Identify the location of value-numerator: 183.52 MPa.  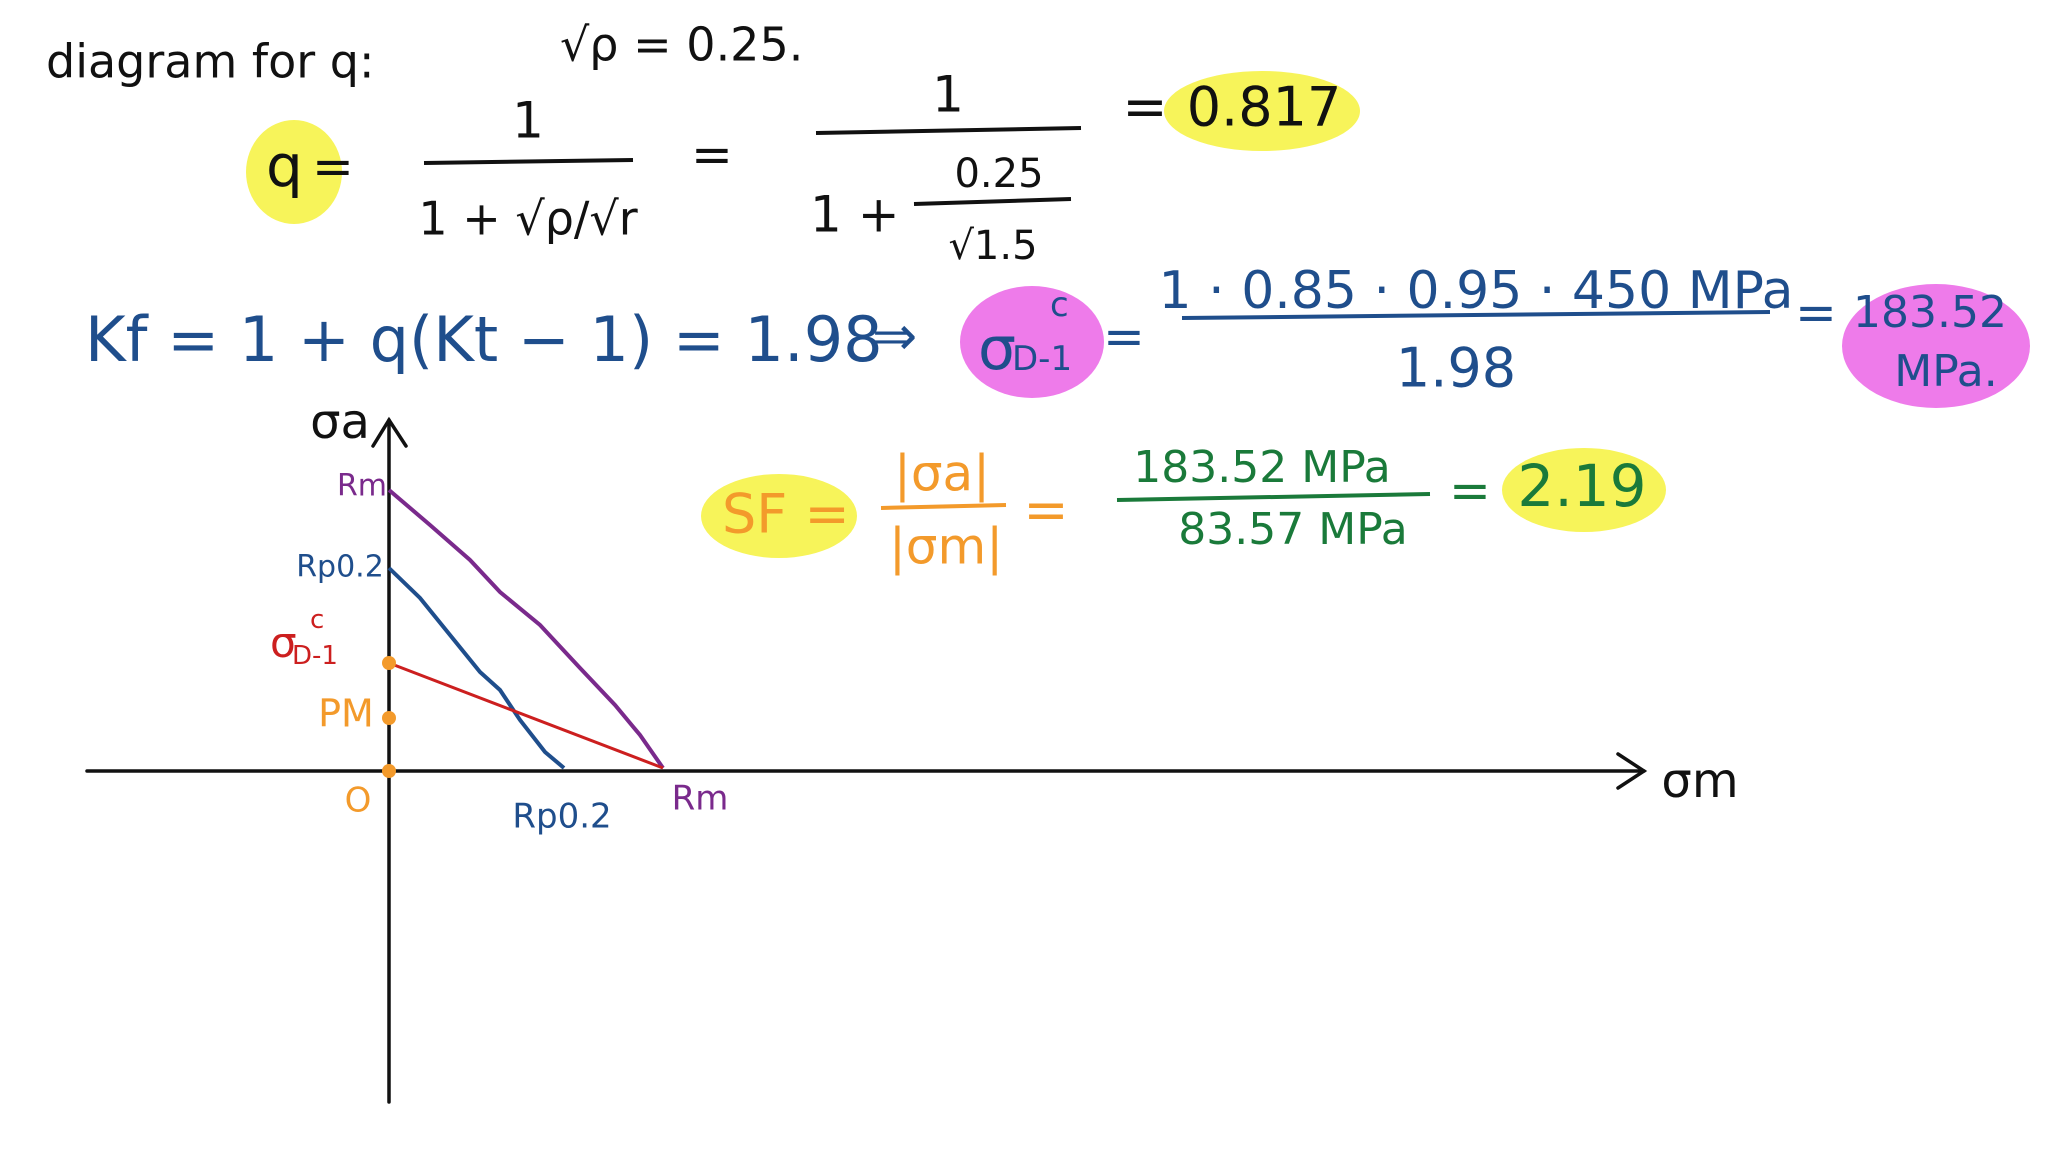
(1261, 467).